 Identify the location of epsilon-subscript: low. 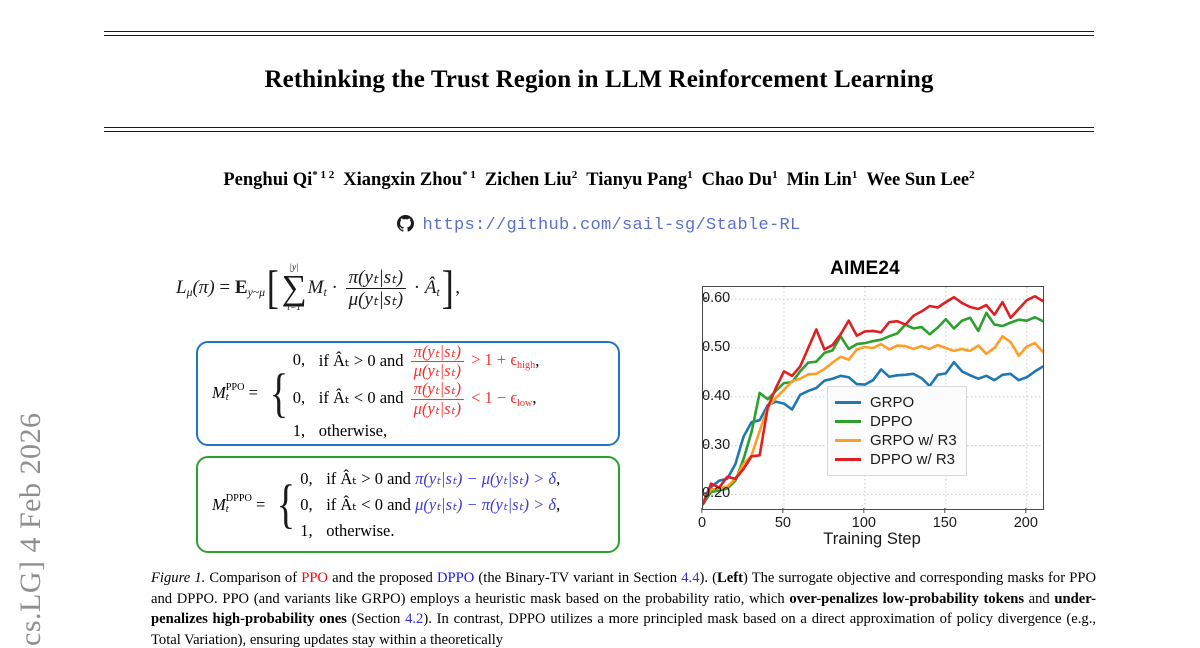
(525, 404).